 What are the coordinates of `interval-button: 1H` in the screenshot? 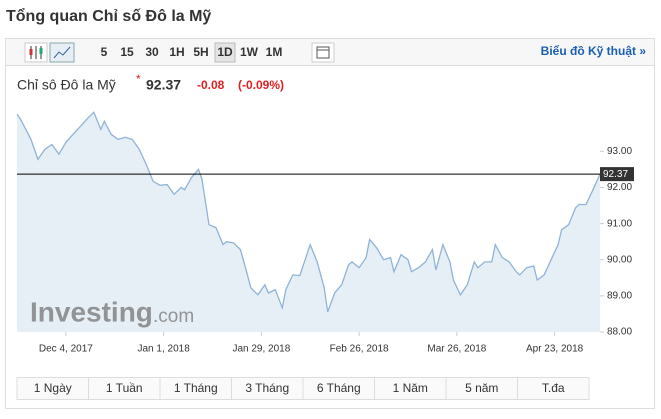 It's located at (176, 52).